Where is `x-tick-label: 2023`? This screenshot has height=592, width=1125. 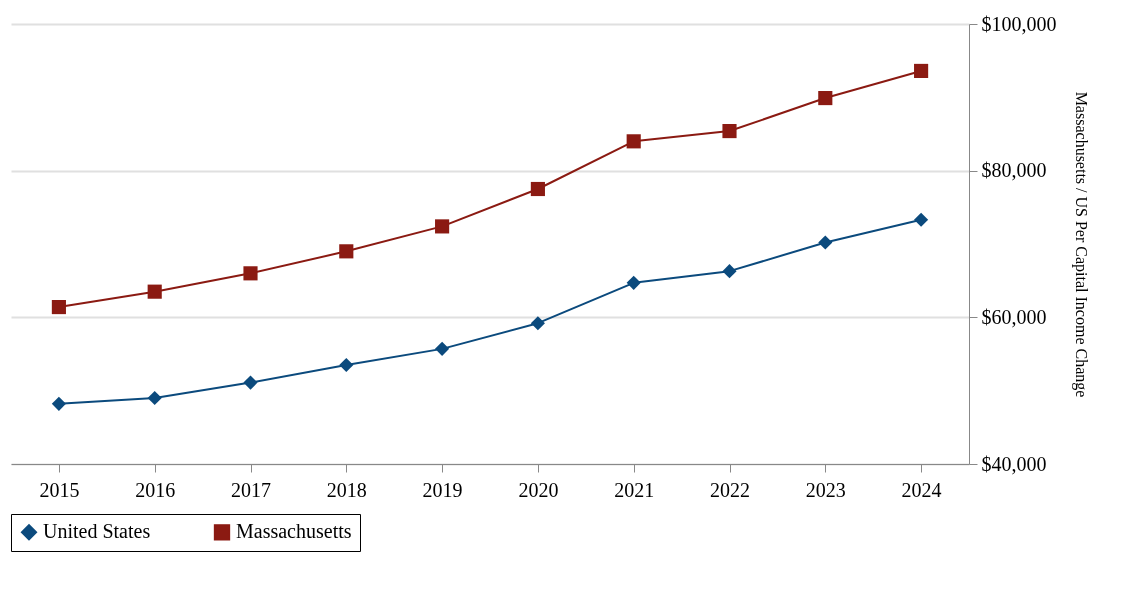
x-tick-label: 2023 is located at coordinates (825, 489).